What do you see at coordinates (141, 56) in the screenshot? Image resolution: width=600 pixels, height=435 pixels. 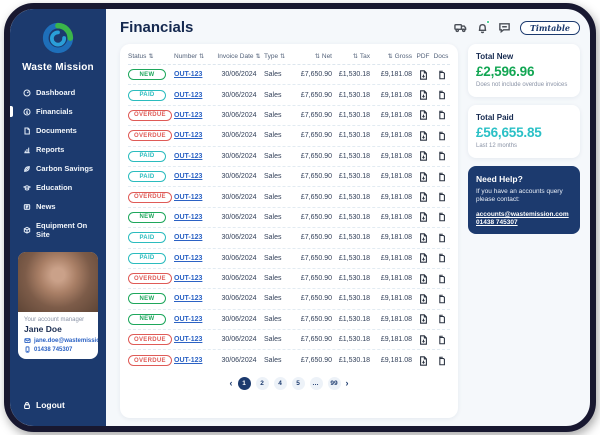 I see `column-header-status: Status ⇅` at bounding box center [141, 56].